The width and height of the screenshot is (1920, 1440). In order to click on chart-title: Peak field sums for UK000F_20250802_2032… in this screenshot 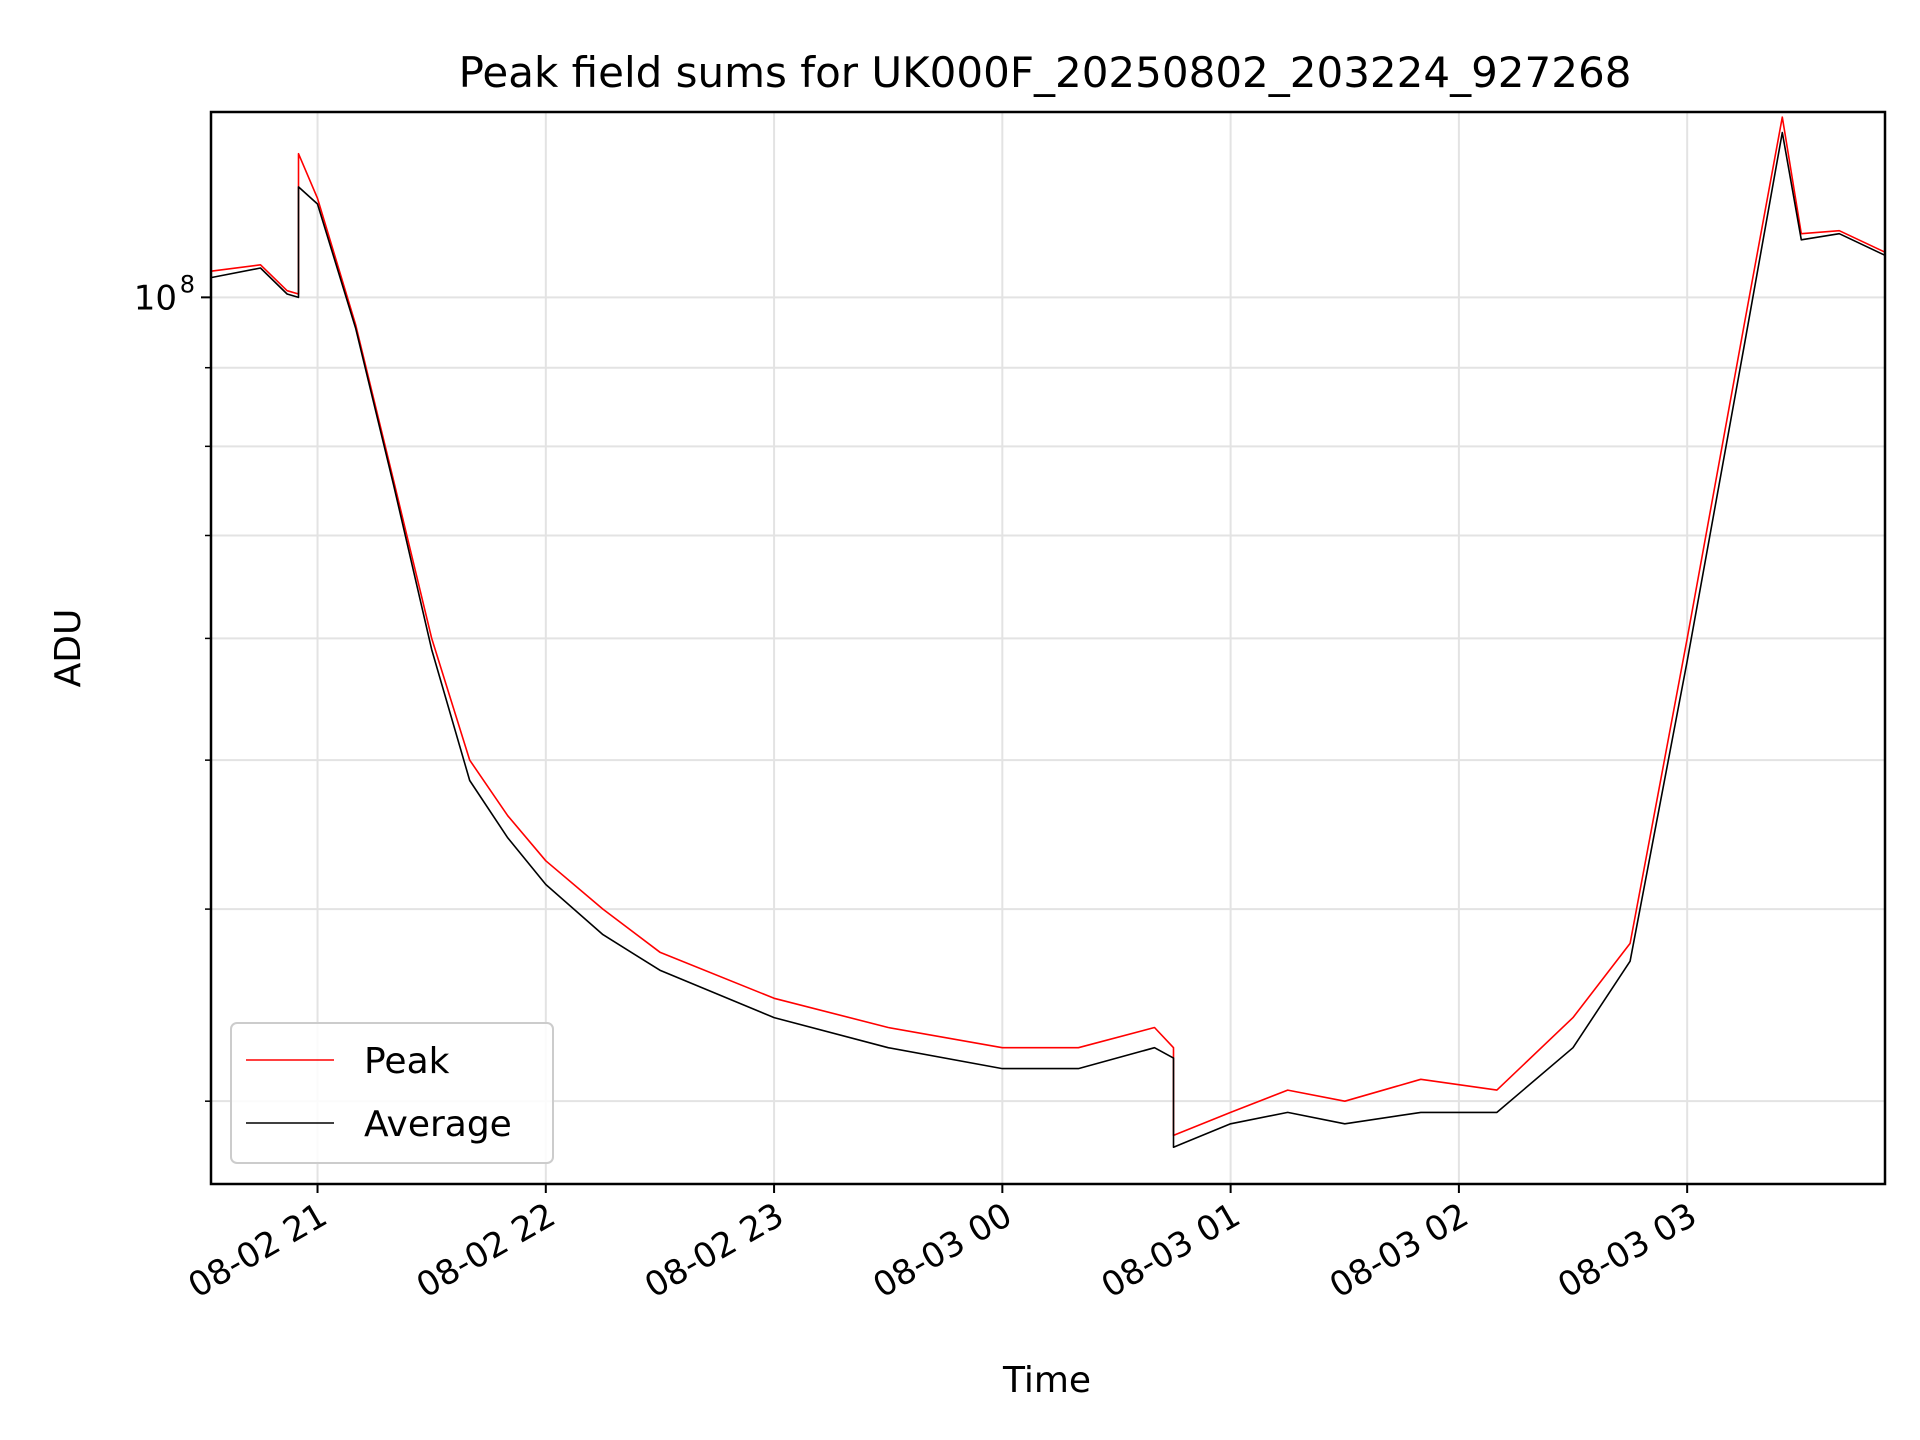, I will do `click(1045, 72)`.